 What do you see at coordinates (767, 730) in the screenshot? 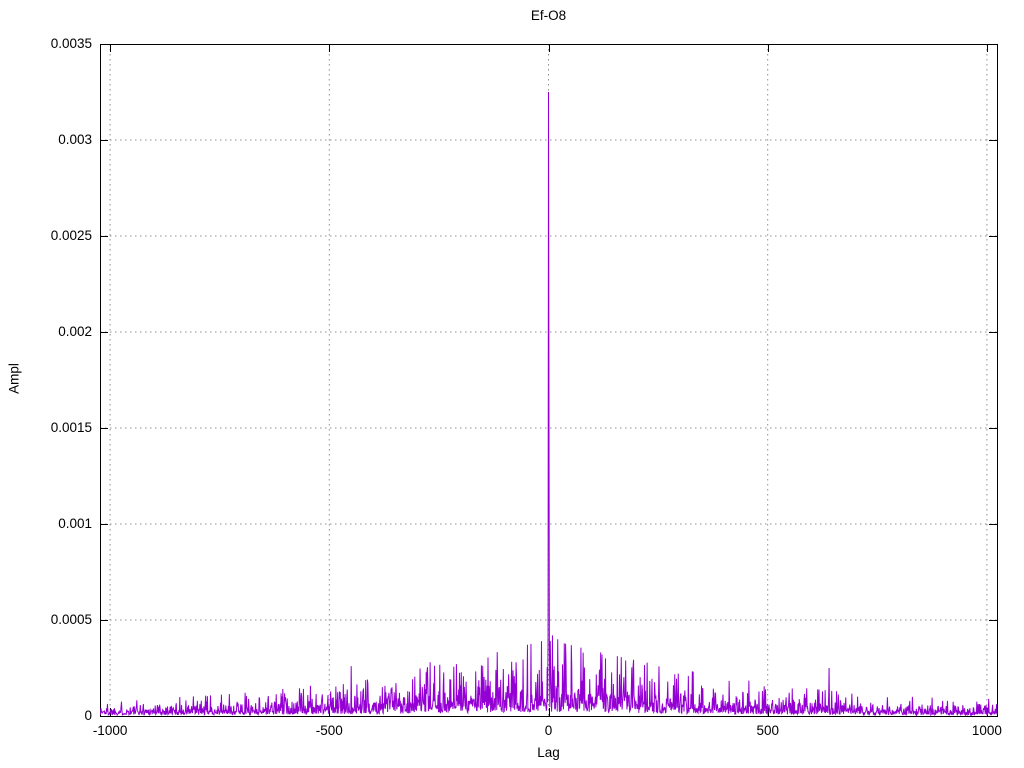
I see `x-tick-label: 500` at bounding box center [767, 730].